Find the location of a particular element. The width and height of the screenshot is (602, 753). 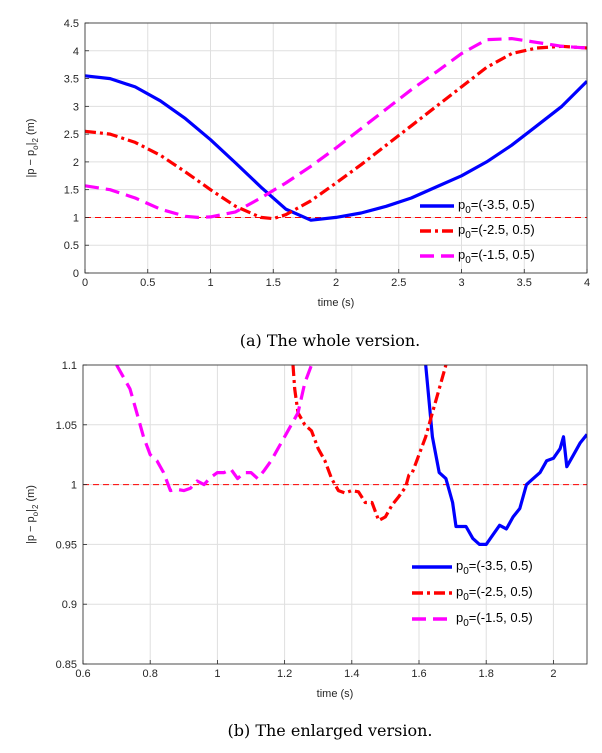

x-tick-label: 0.8 is located at coordinates (150, 674).